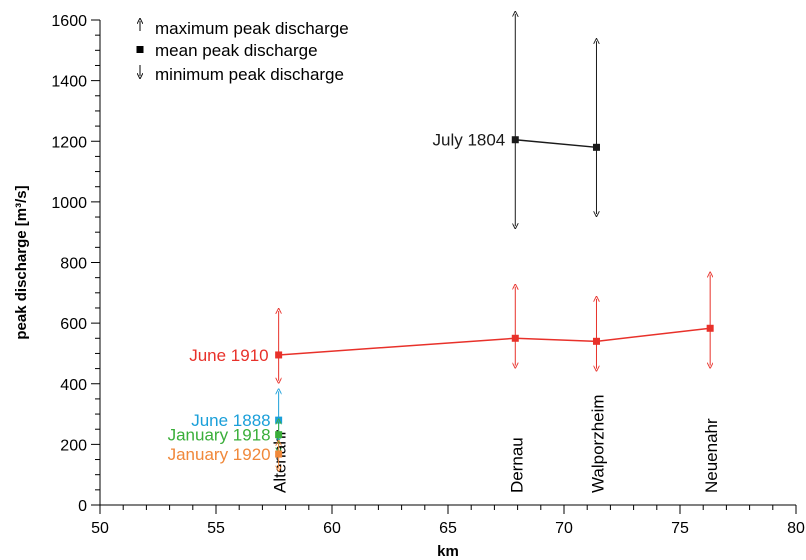  What do you see at coordinates (249, 74) in the screenshot?
I see `legend-label: minimum peak discharge` at bounding box center [249, 74].